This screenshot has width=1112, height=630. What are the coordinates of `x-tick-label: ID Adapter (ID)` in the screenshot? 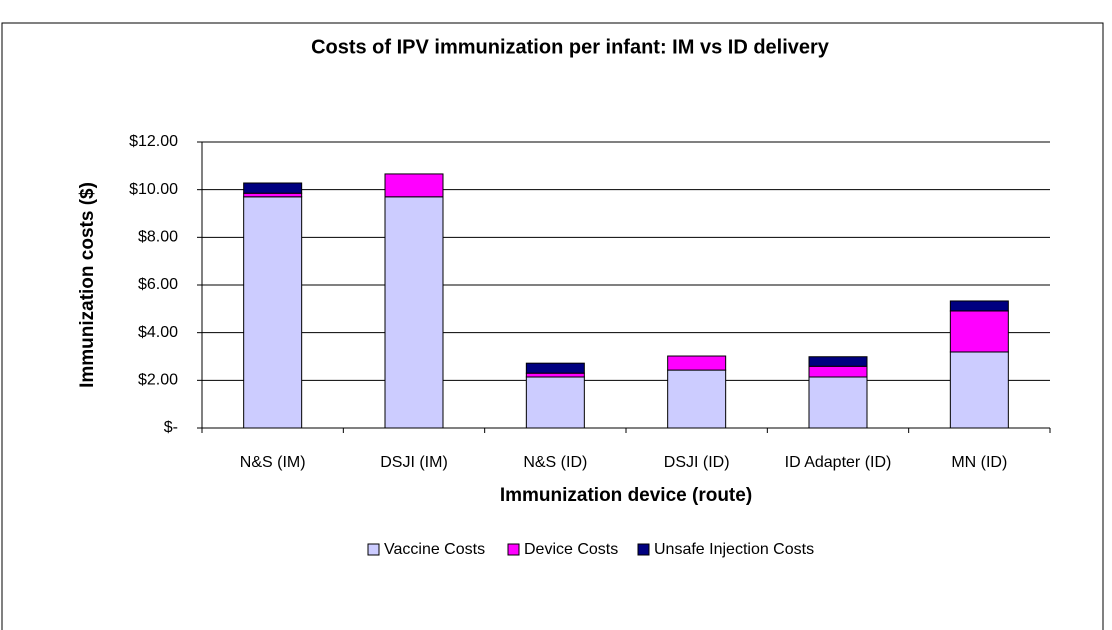 It's located at (838, 462).